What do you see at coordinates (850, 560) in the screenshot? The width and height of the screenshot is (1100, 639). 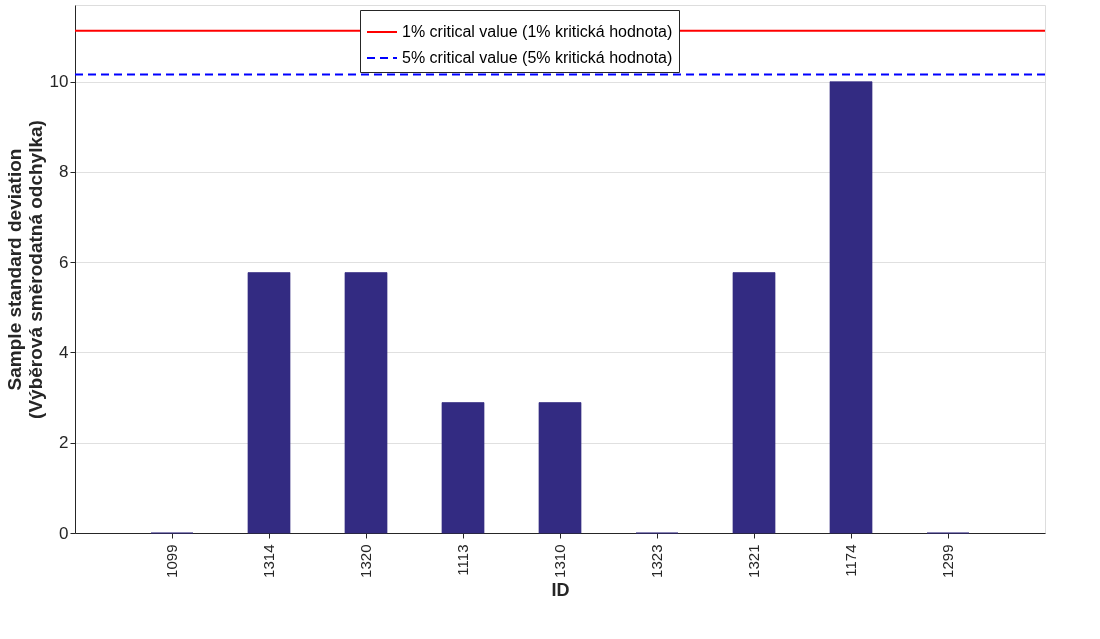 I see `x-tick-label: 1174` at bounding box center [850, 560].